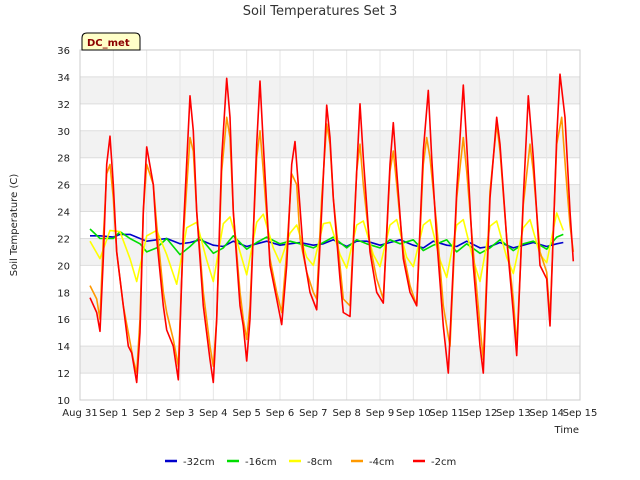 Image resolution: width=640 pixels, height=480 pixels. I want to click on x-tick-label: Sep 12, so click(480, 413).